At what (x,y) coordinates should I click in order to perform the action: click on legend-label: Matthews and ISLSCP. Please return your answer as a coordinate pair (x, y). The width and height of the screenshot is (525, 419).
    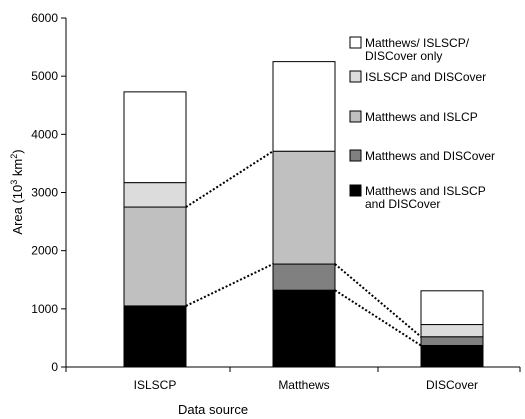
    Looking at the image, I should click on (425, 191).